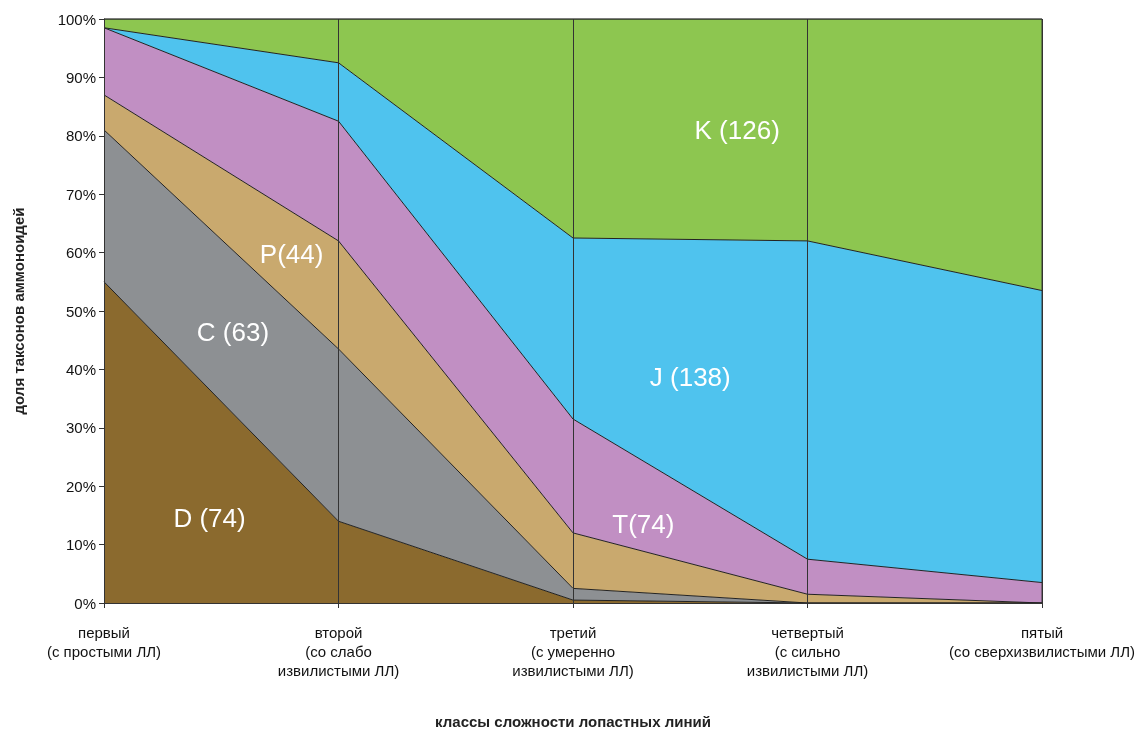 This screenshot has height=734, width=1138. I want to click on y-tick-label: 100%, so click(76, 19).